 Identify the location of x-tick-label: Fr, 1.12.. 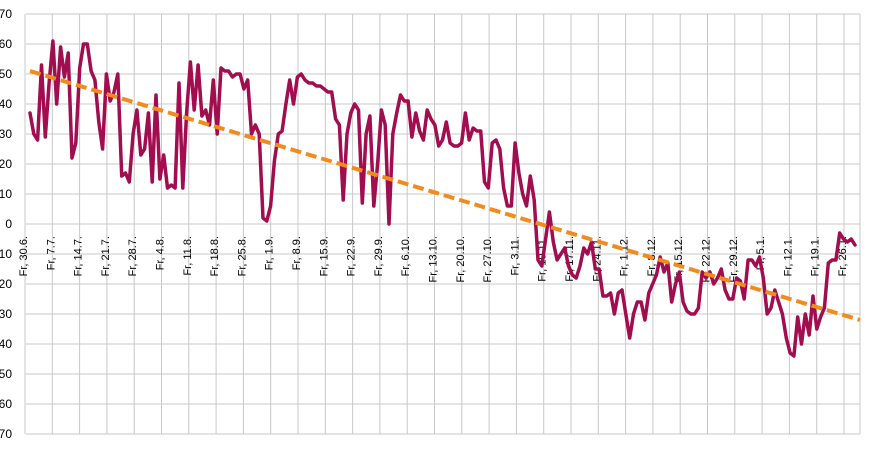
(625, 256).